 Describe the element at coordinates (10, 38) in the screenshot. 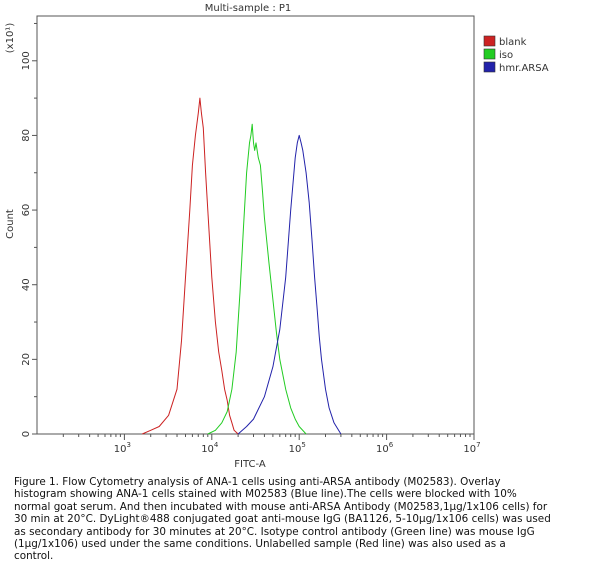

I see `y-multiplier-label: (x10¹)` at that location.